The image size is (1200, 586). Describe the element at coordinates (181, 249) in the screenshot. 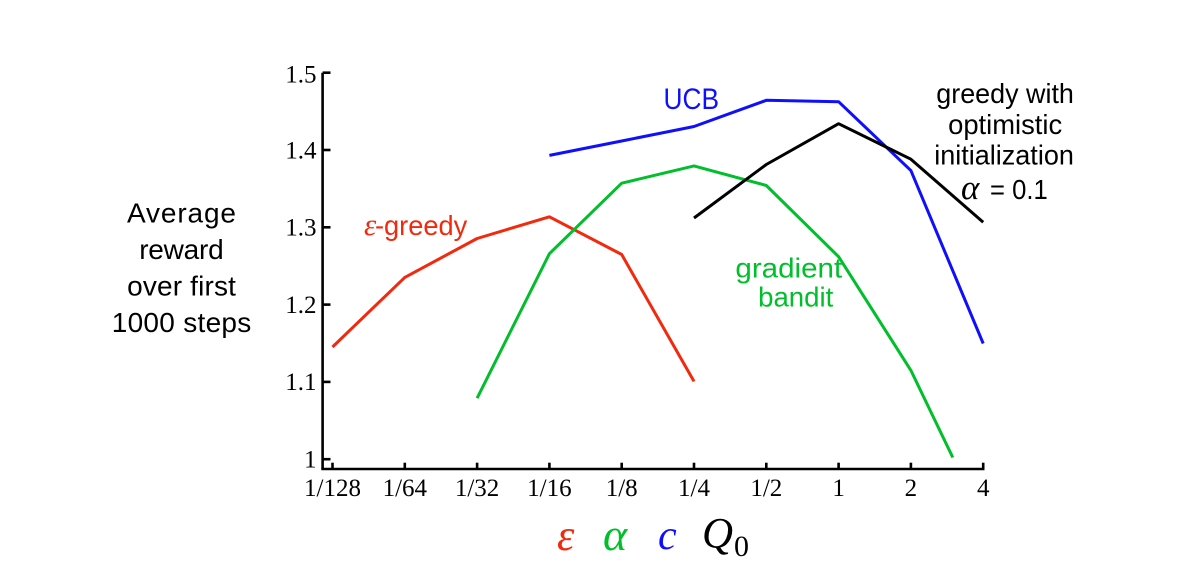

I see `svg-text: reward` at that location.